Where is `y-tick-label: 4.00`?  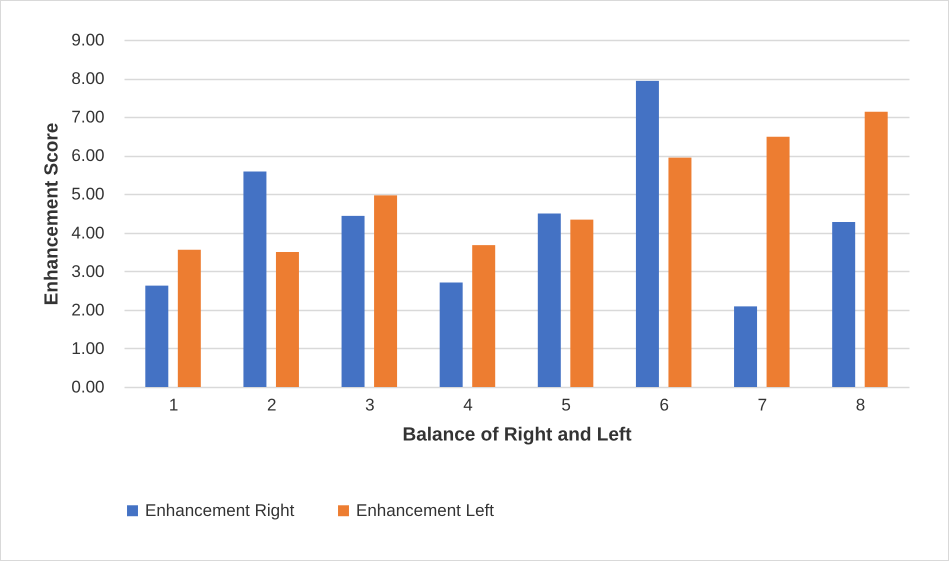
y-tick-label: 4.00 is located at coordinates (87, 232).